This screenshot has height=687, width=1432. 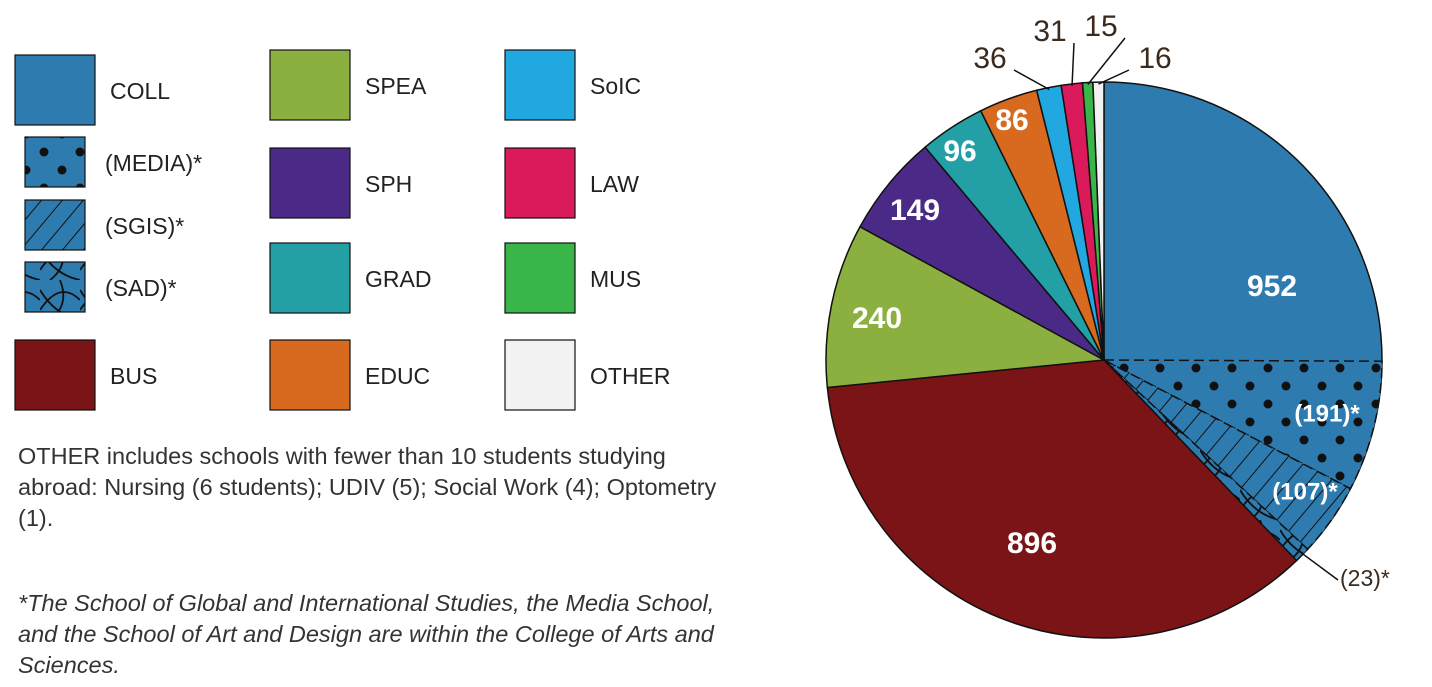 I want to click on legend-label: SPH, so click(x=388, y=184).